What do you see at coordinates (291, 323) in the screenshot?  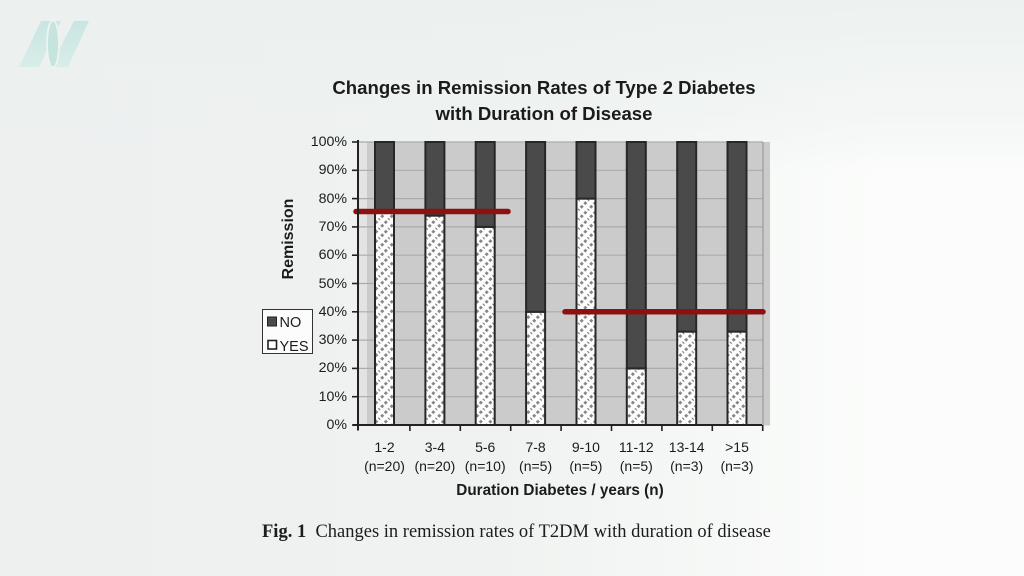 I see `svg-text: NO` at bounding box center [291, 323].